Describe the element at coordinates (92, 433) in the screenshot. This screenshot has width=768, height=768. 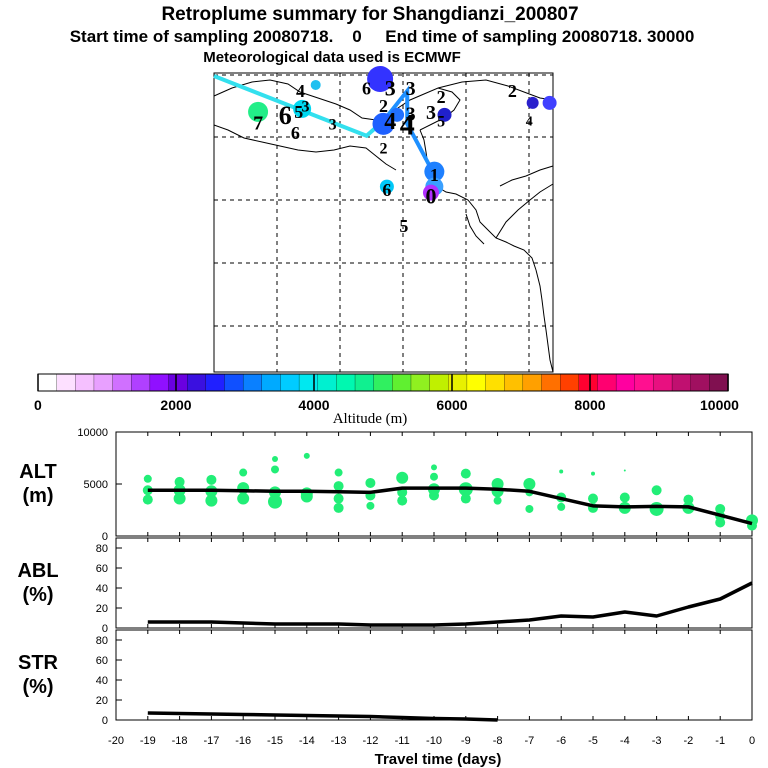
I see `ytick-label: 10000` at that location.